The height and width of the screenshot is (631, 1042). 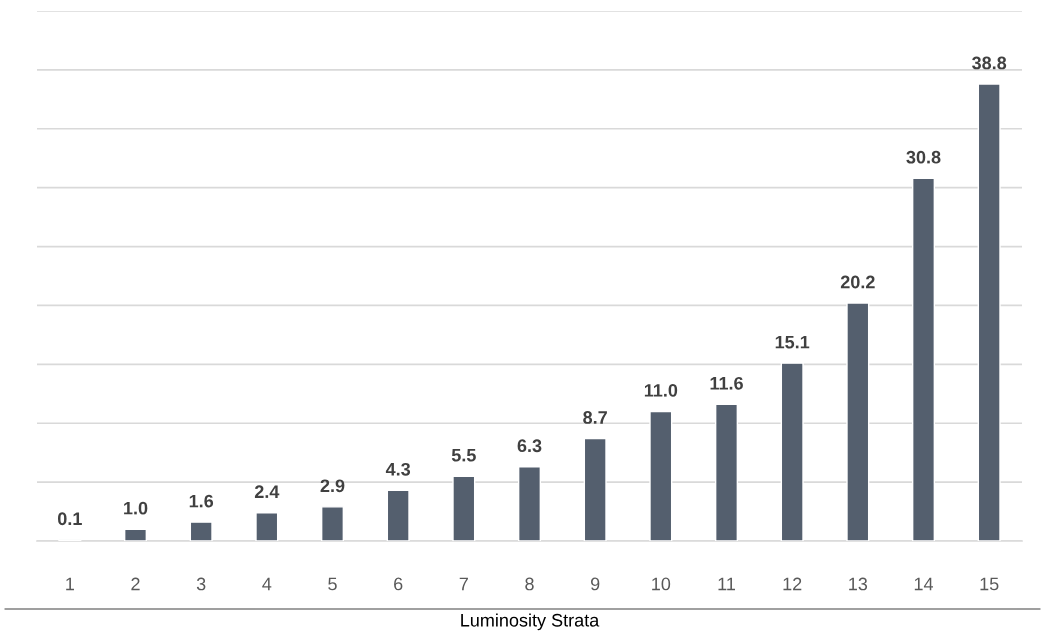 I want to click on x-tick-label: 13, so click(x=858, y=584).